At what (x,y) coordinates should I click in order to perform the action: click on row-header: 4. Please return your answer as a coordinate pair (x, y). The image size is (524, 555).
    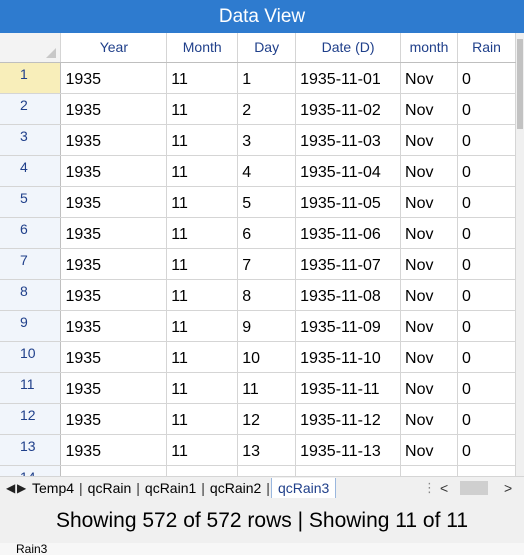
    Looking at the image, I should click on (31, 171).